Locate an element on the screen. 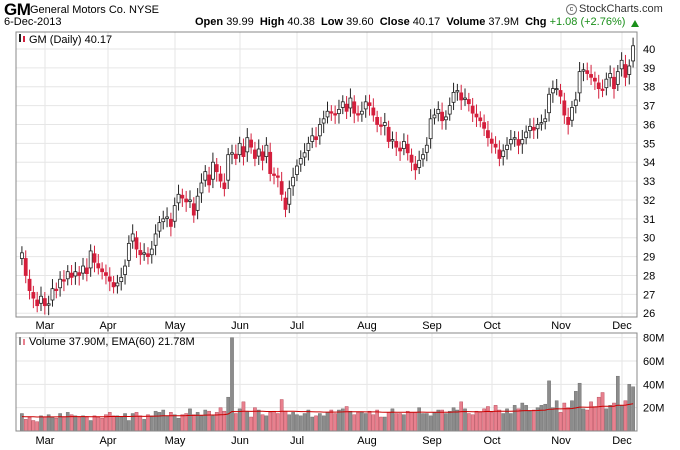  volume-tick-label: 80M is located at coordinates (653, 339).